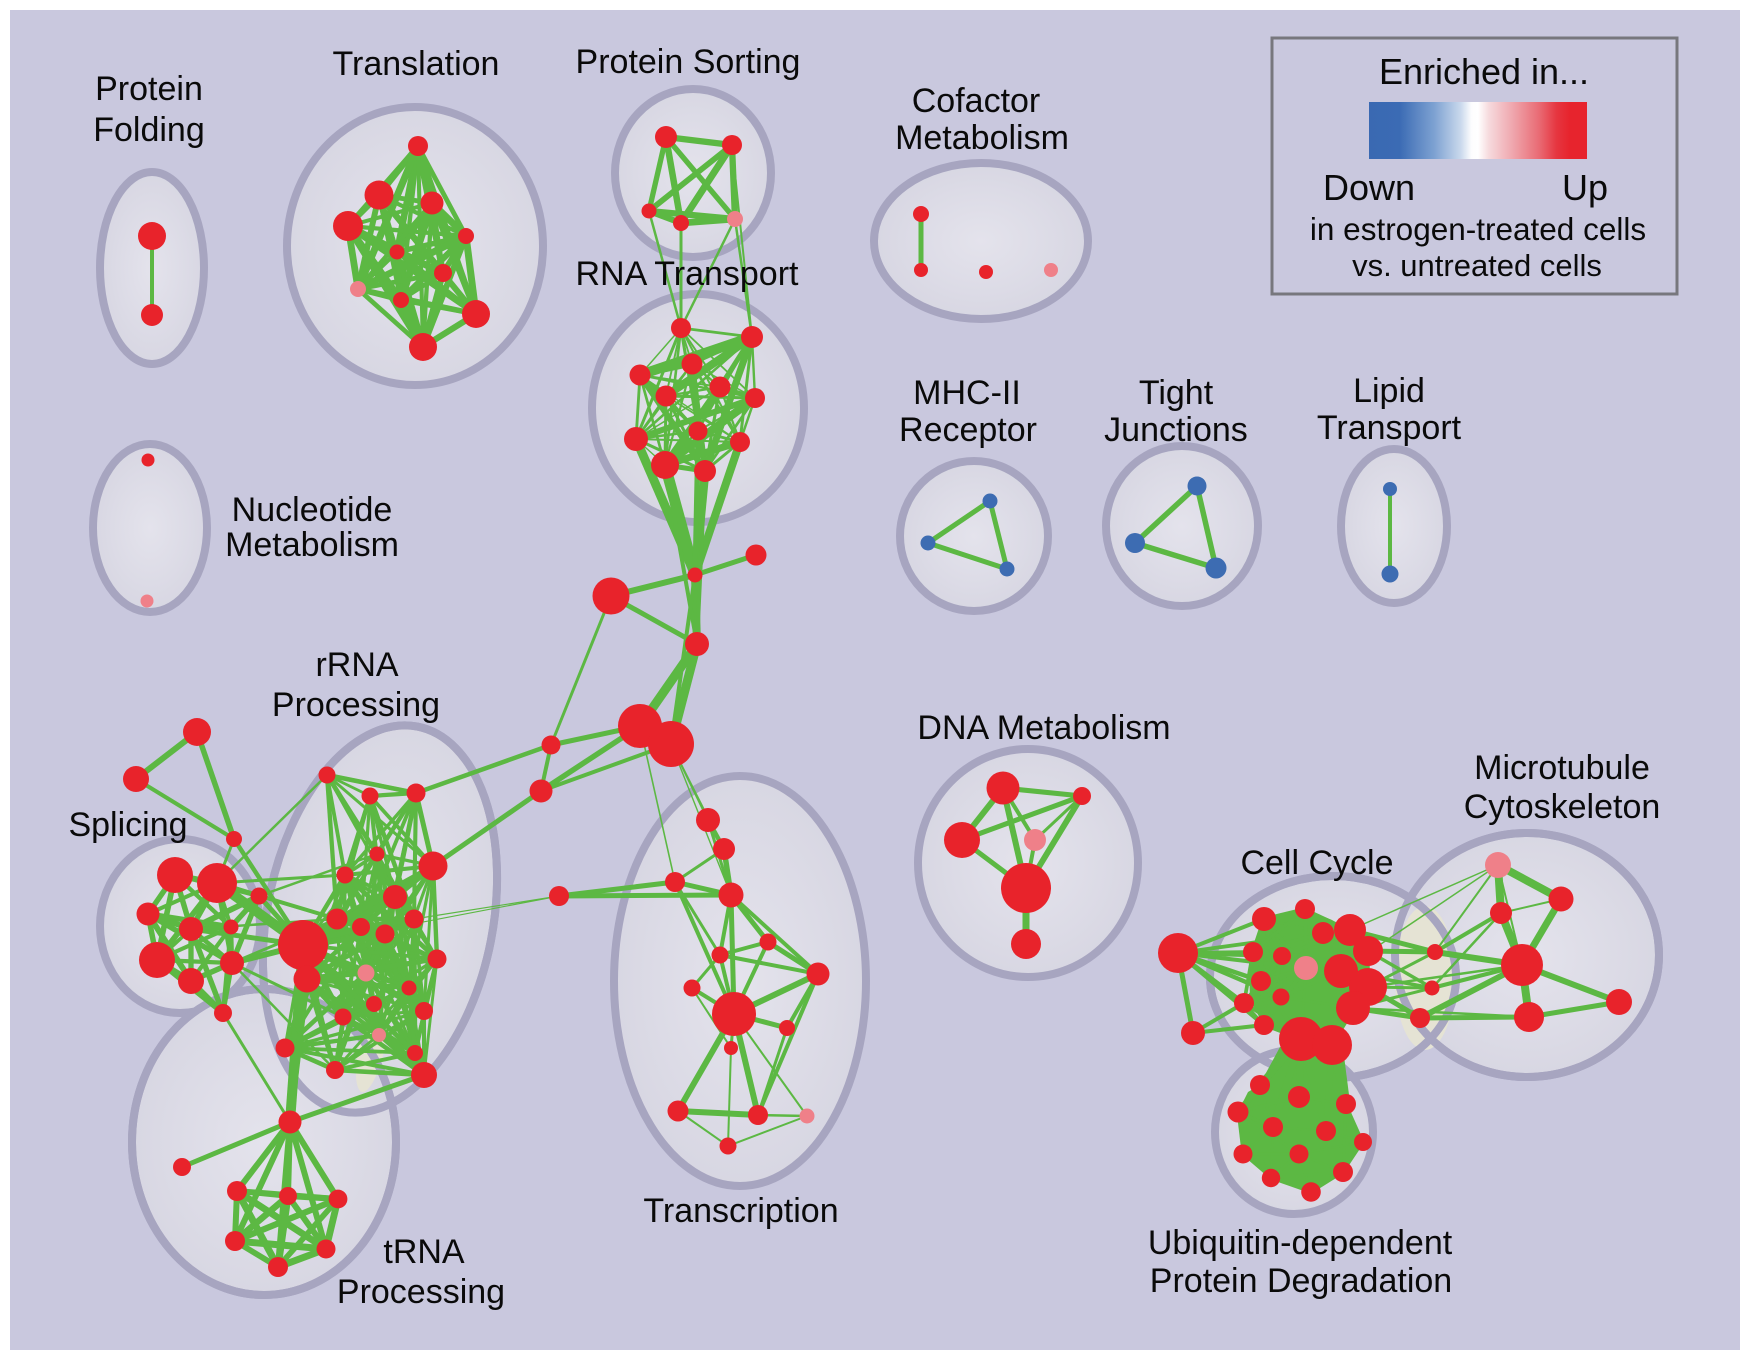  Describe the element at coordinates (1176, 430) in the screenshot. I see `svg-text: Junctions` at that location.